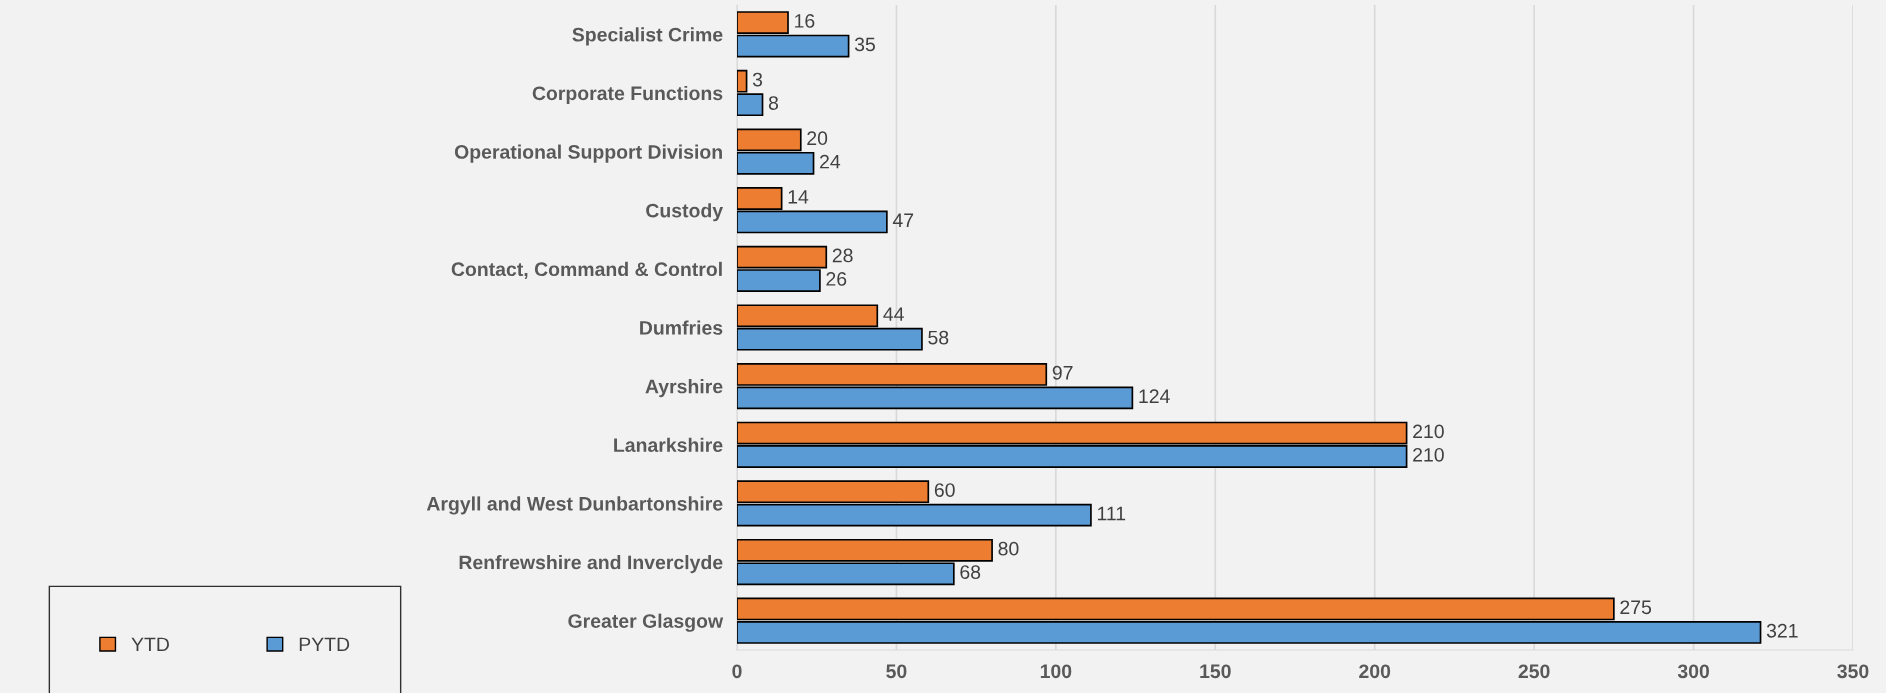  Describe the element at coordinates (668, 445) in the screenshot. I see `y-tick-label: Lanarkshire` at that location.